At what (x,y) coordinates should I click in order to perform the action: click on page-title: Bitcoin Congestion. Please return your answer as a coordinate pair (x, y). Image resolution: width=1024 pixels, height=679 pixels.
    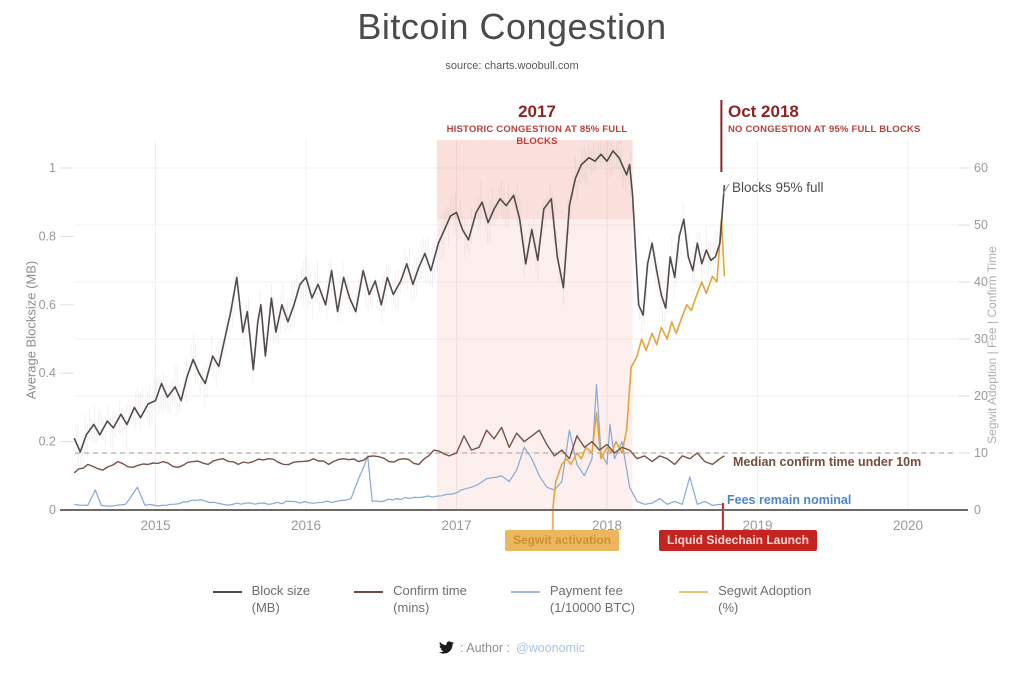
    Looking at the image, I should click on (512, 26).